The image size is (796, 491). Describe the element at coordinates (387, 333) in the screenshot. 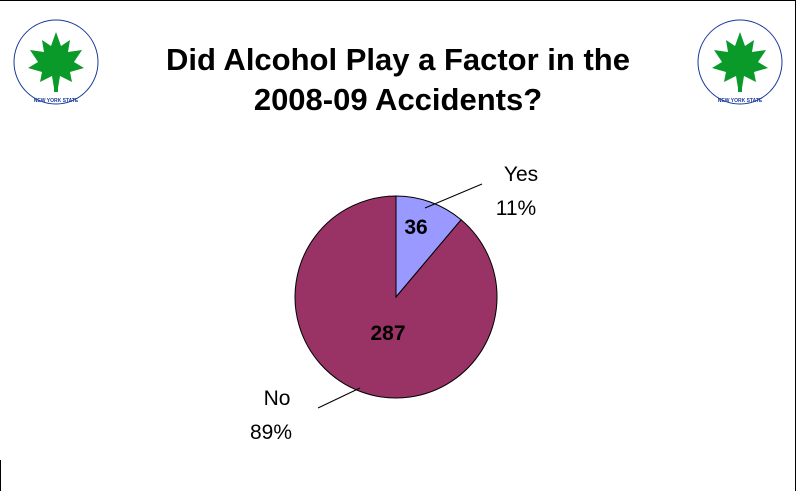

I see `pie-value-label-no: 287` at that location.